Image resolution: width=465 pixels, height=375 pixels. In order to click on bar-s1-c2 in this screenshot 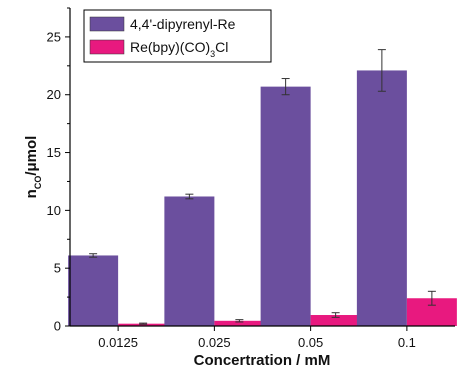, I will do `click(335, 320)`.